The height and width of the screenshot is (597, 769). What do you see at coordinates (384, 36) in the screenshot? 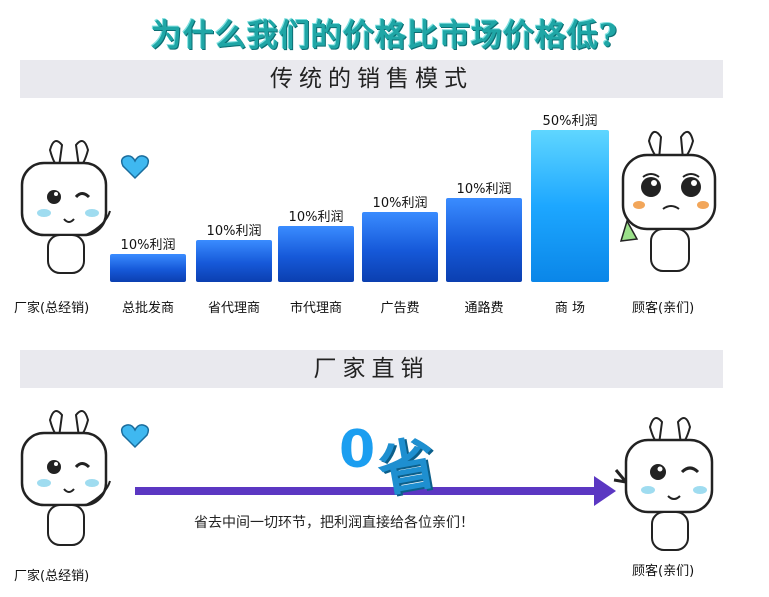
I see `page-title: 为什么我们的价格比市场价格低?` at bounding box center [384, 36].